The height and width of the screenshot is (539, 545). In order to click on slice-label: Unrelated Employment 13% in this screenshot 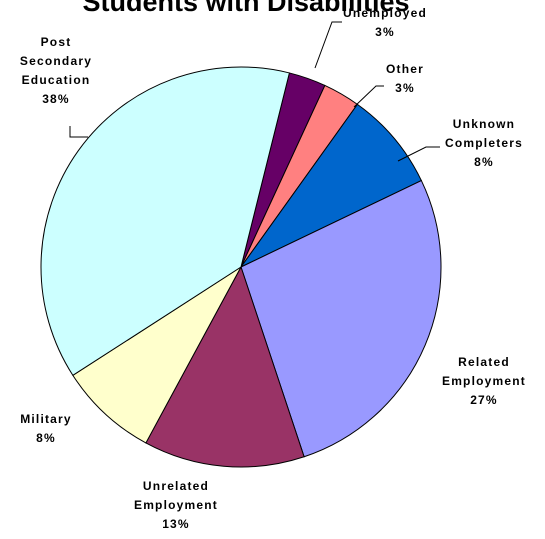, I will do `click(176, 505)`.